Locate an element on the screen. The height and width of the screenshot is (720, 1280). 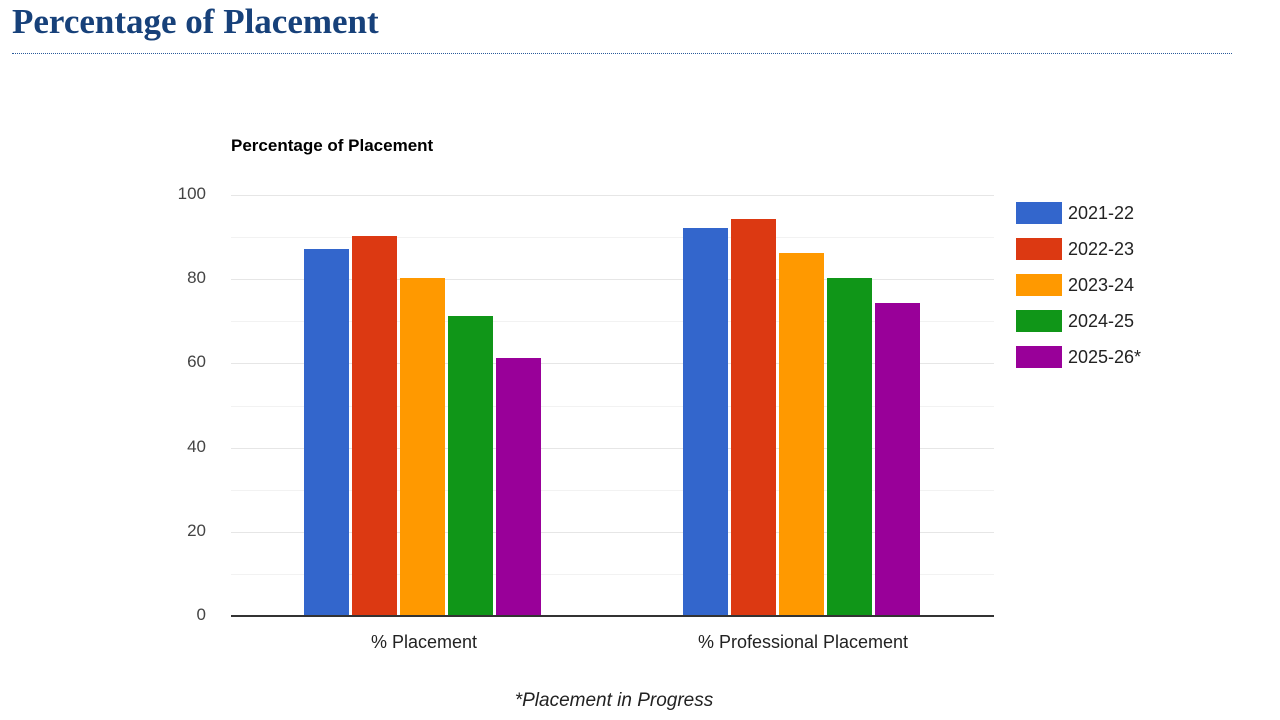
y-tick-label: 20 is located at coordinates (196, 530).